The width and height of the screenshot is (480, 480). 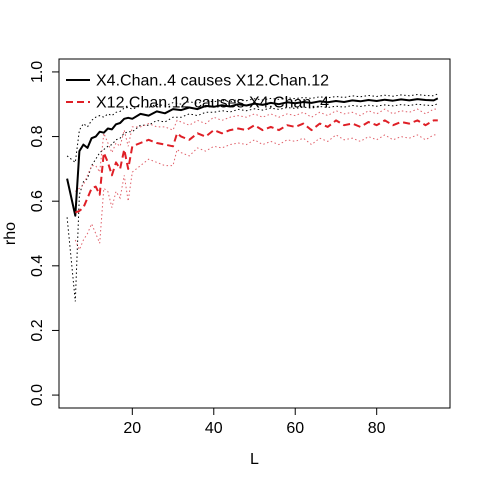 I want to click on y-tick-label: 0.6, so click(x=37, y=201).